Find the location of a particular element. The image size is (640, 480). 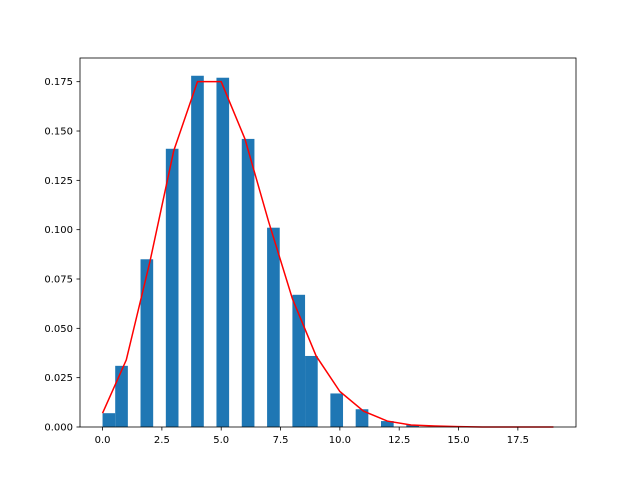

y-tick-label: 0.050 is located at coordinates (58, 329).